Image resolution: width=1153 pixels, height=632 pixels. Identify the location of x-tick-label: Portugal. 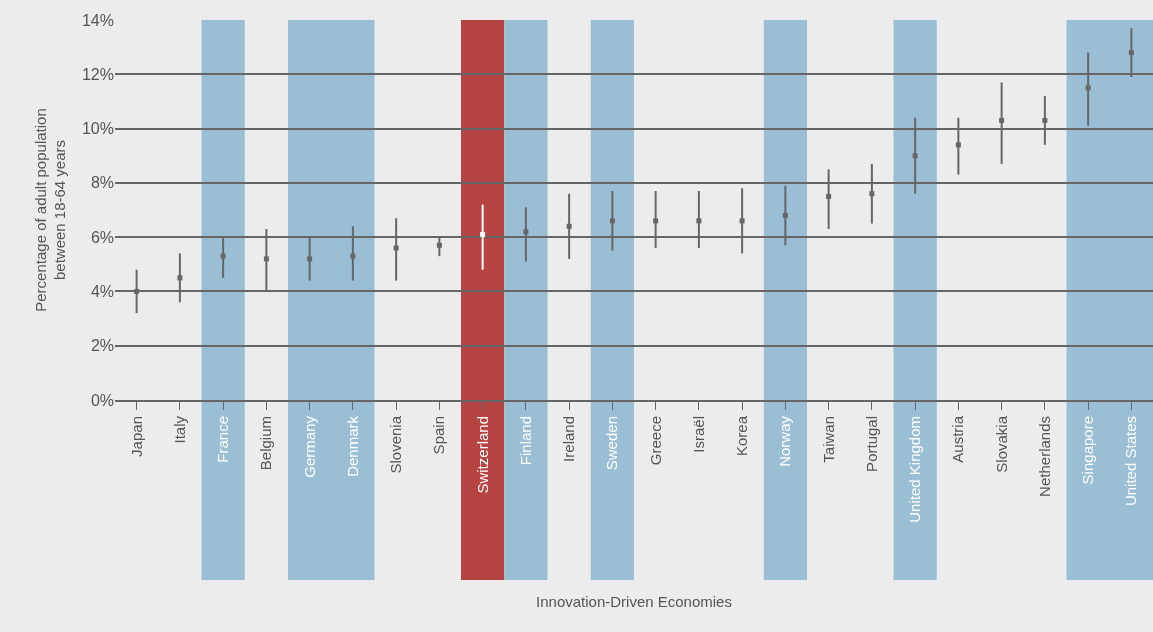
(871, 444).